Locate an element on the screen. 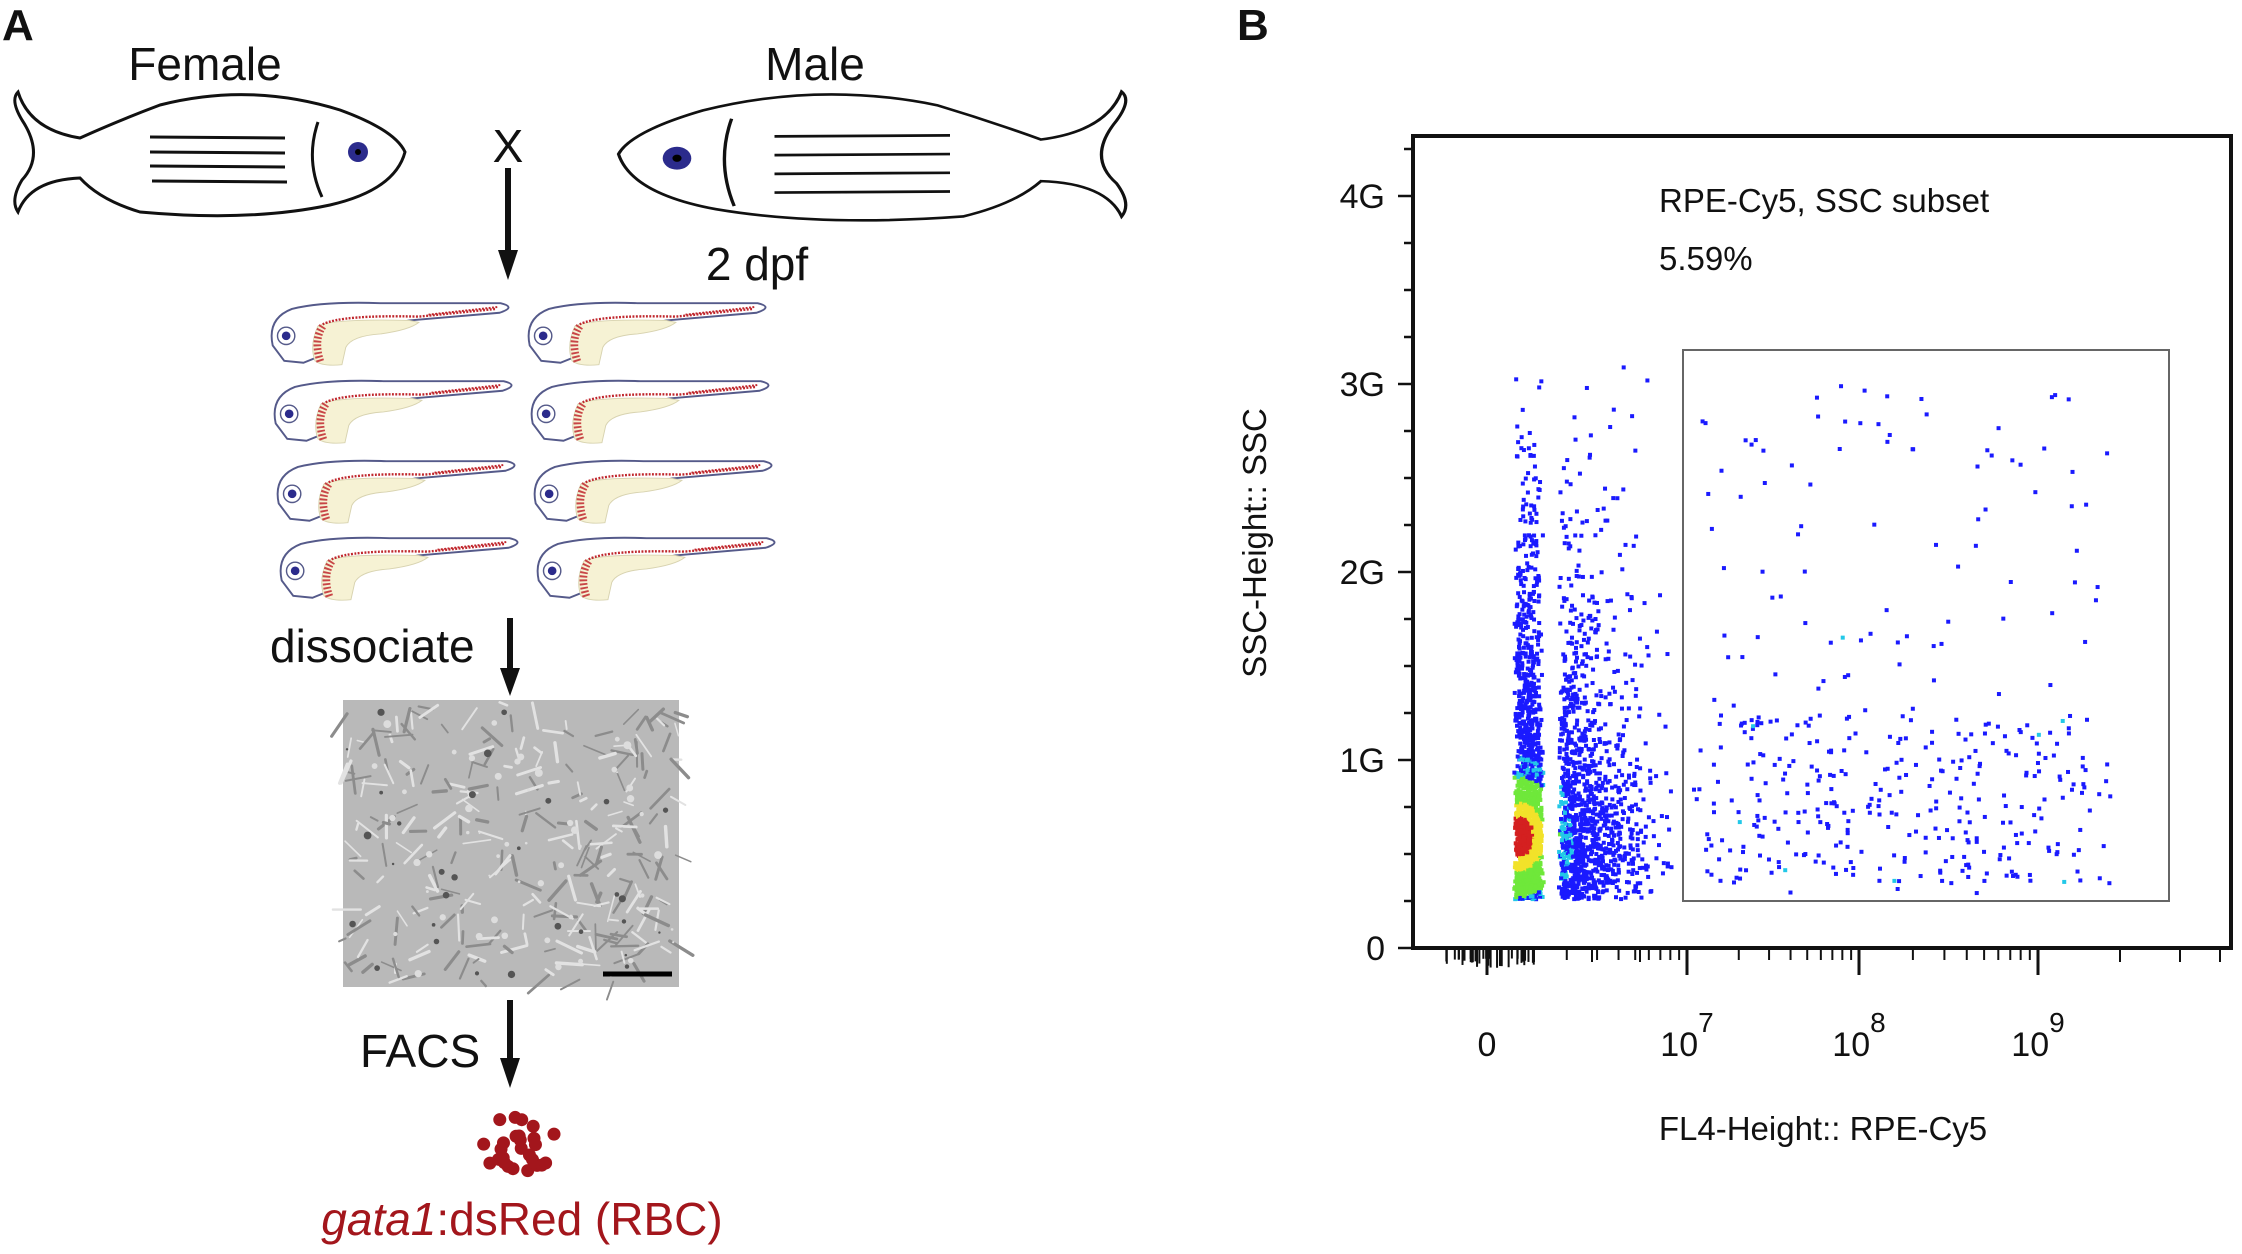 This screenshot has height=1254, width=2242. rbc-dot is located at coordinates (500, 1120).